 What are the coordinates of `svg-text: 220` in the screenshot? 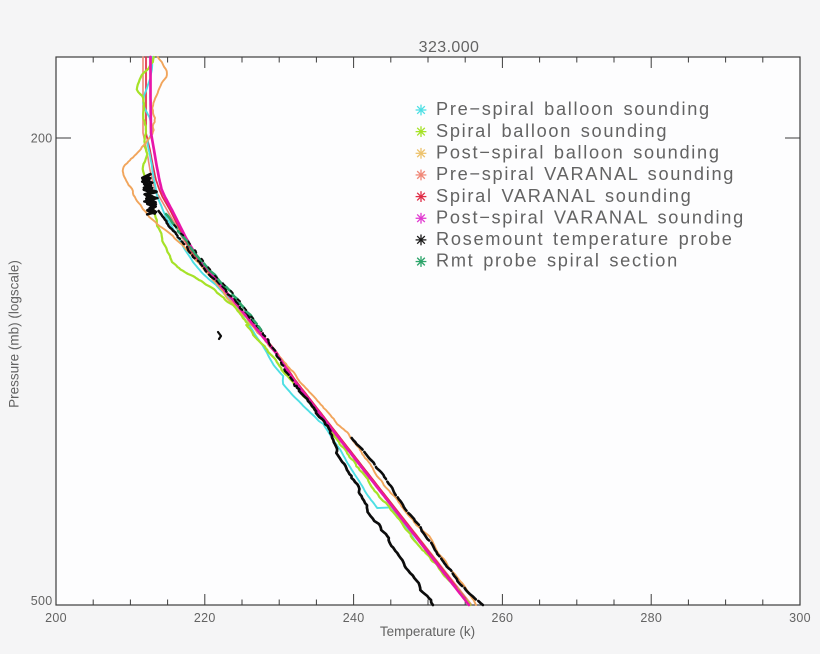 It's located at (205, 618).